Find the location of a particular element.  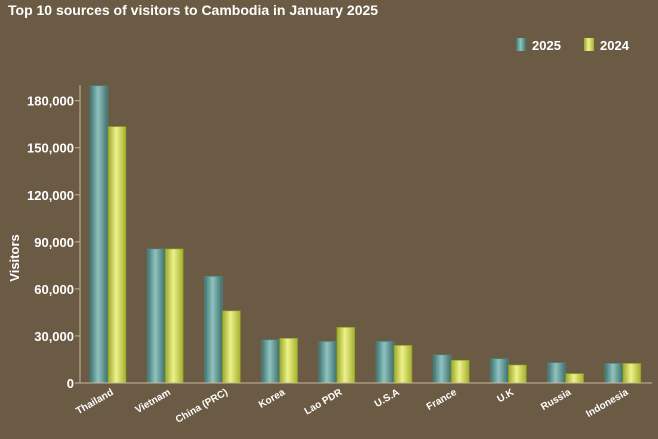

x-category-label: U.K is located at coordinates (505, 396).